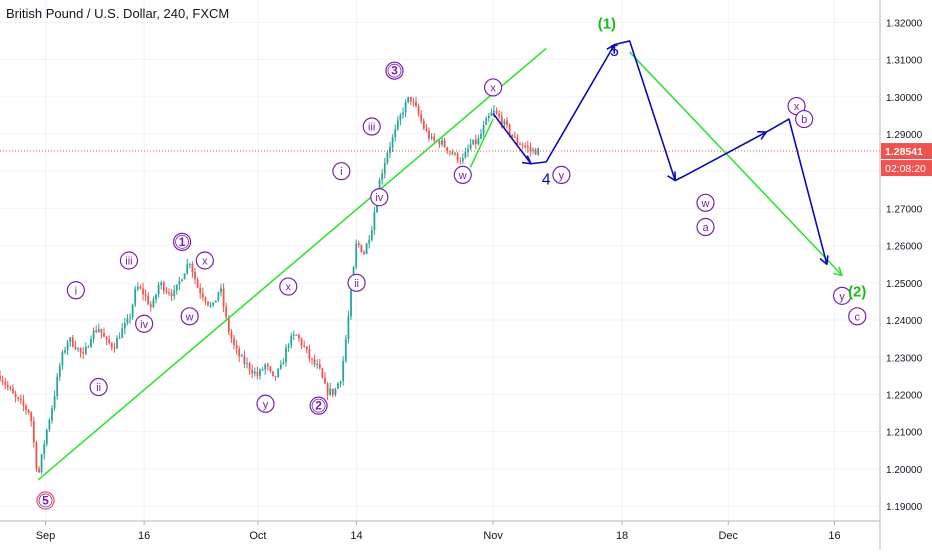 The height and width of the screenshot is (555, 932). I want to click on wave-label: i, so click(341, 172).